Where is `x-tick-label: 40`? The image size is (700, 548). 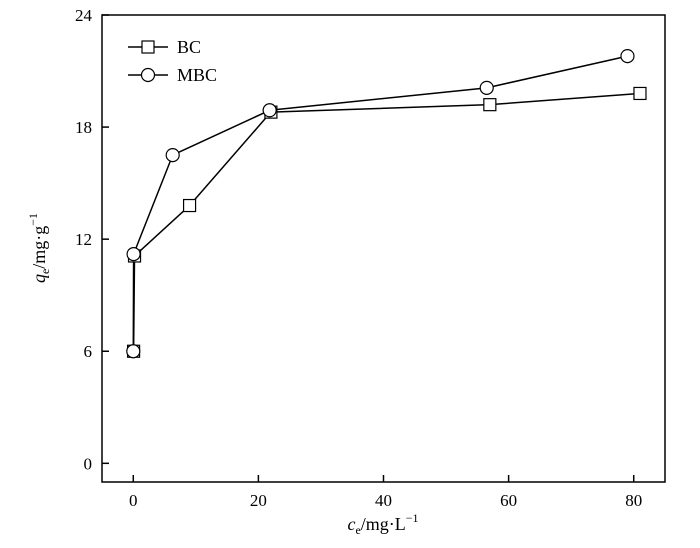 x-tick-label: 40 is located at coordinates (383, 500).